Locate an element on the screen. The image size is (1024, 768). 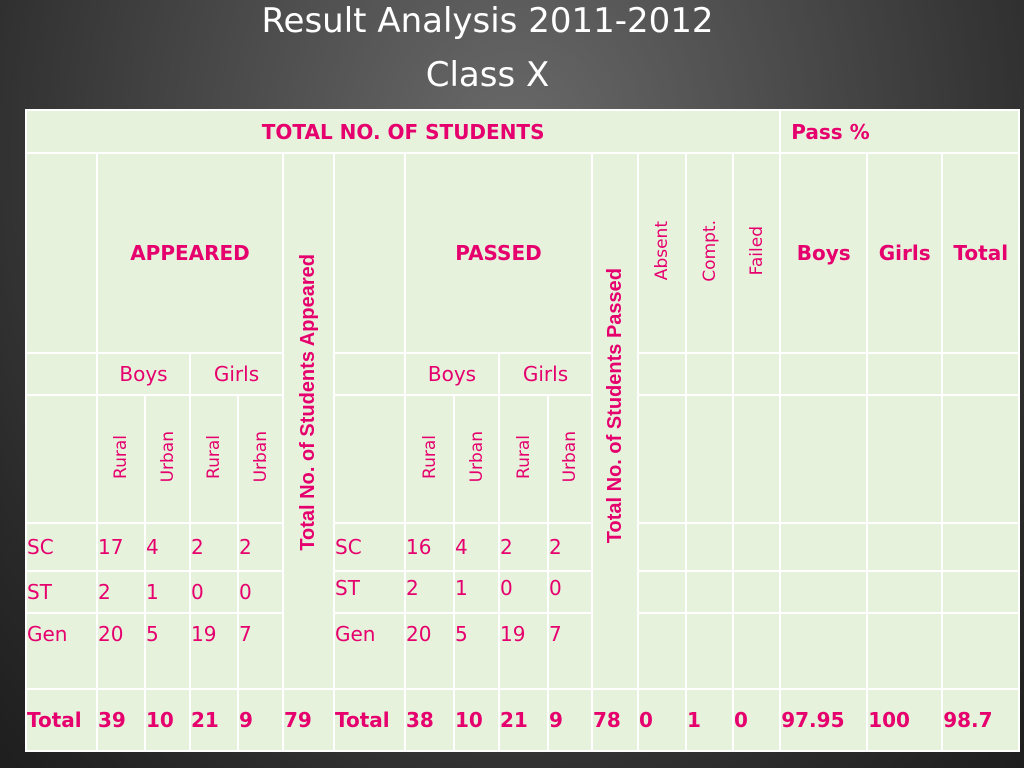
table-row: Gen 20 5 19 7 Gen 20 5 19 7 is located at coordinates (523, 651).